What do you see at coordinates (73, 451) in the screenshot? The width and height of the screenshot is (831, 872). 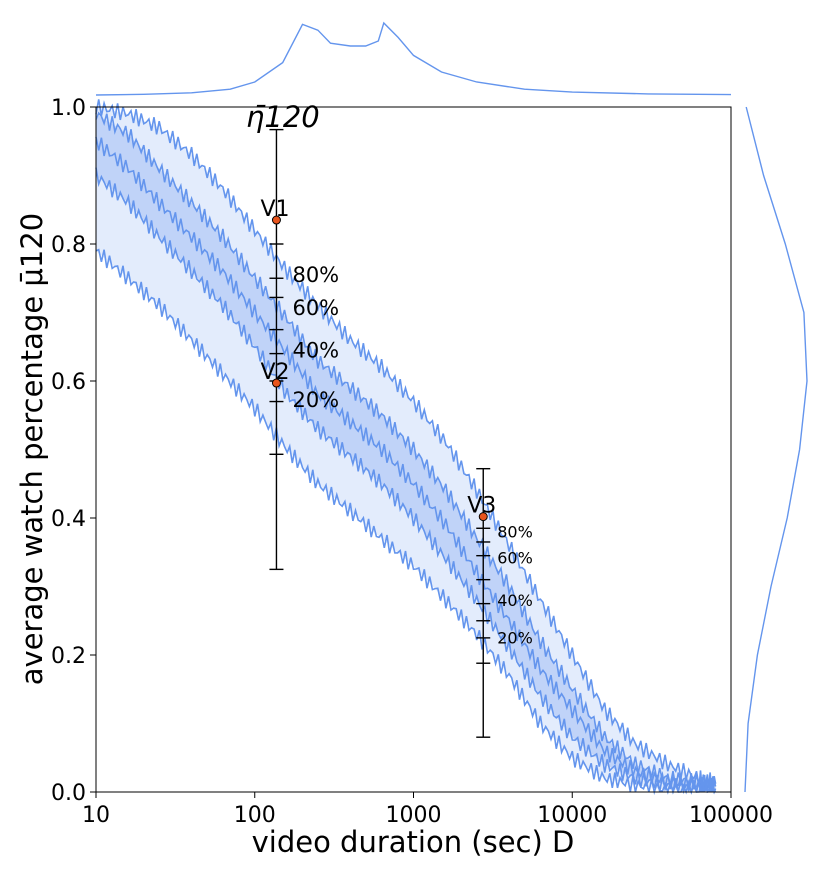 I see `y-axis-ticks: 0.0 0.2 0.4 0.6 0.8 1.0` at bounding box center [73, 451].